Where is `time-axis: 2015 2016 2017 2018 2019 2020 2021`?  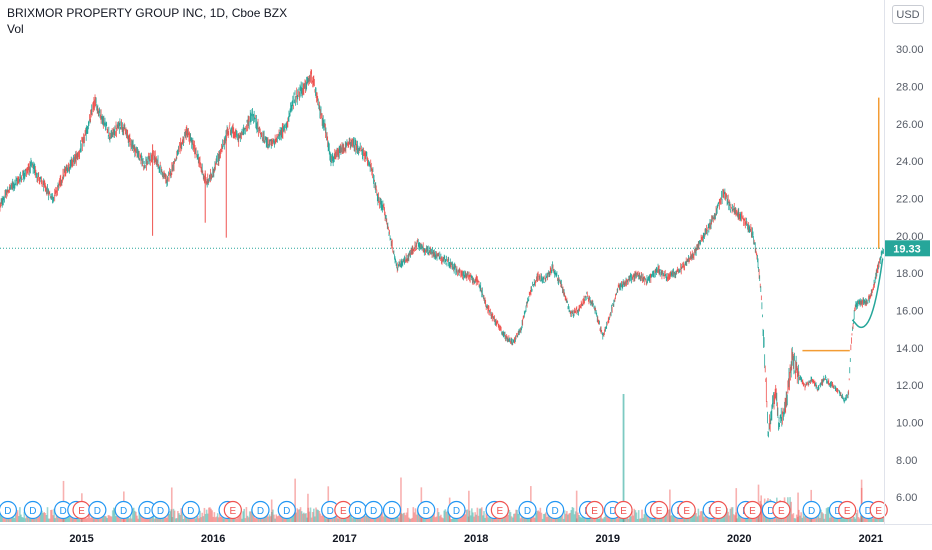
time-axis: 2015 2016 2017 2018 2019 2020 2021 is located at coordinates (466, 535).